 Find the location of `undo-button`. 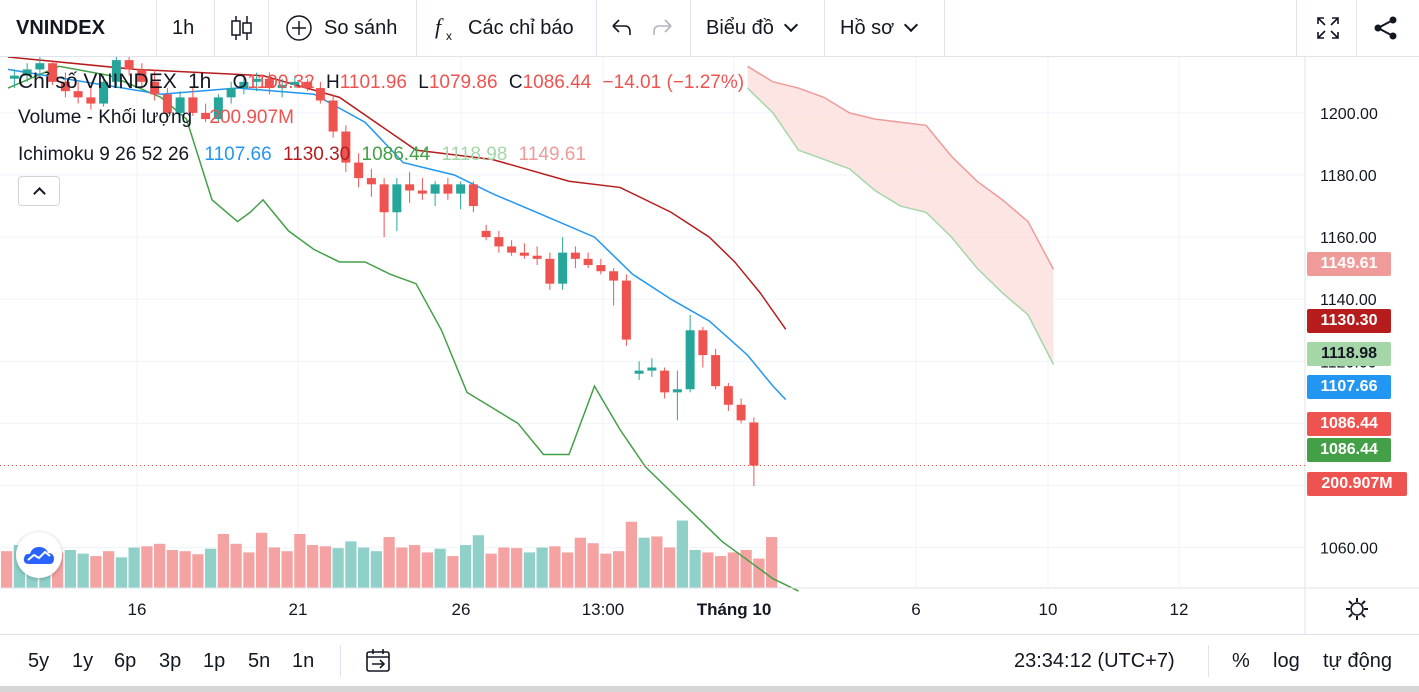

undo-button is located at coordinates (621, 28).